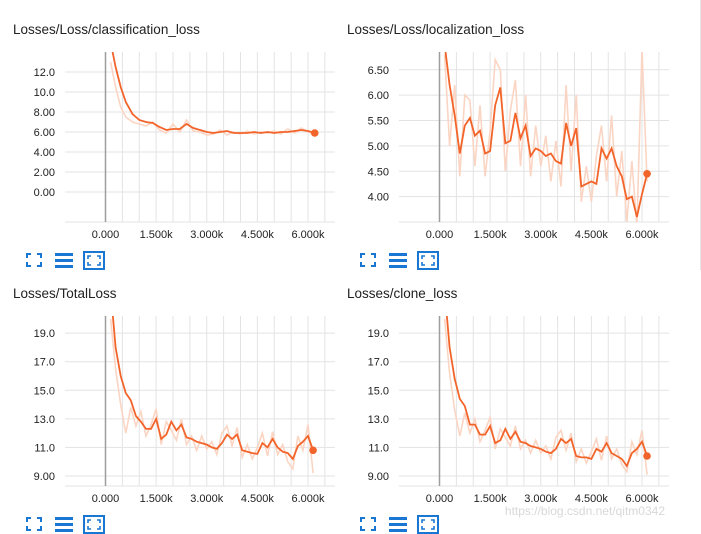  What do you see at coordinates (584, 511) in the screenshot?
I see `watermark: https://blog.csdn.net/qitm0342` at bounding box center [584, 511].